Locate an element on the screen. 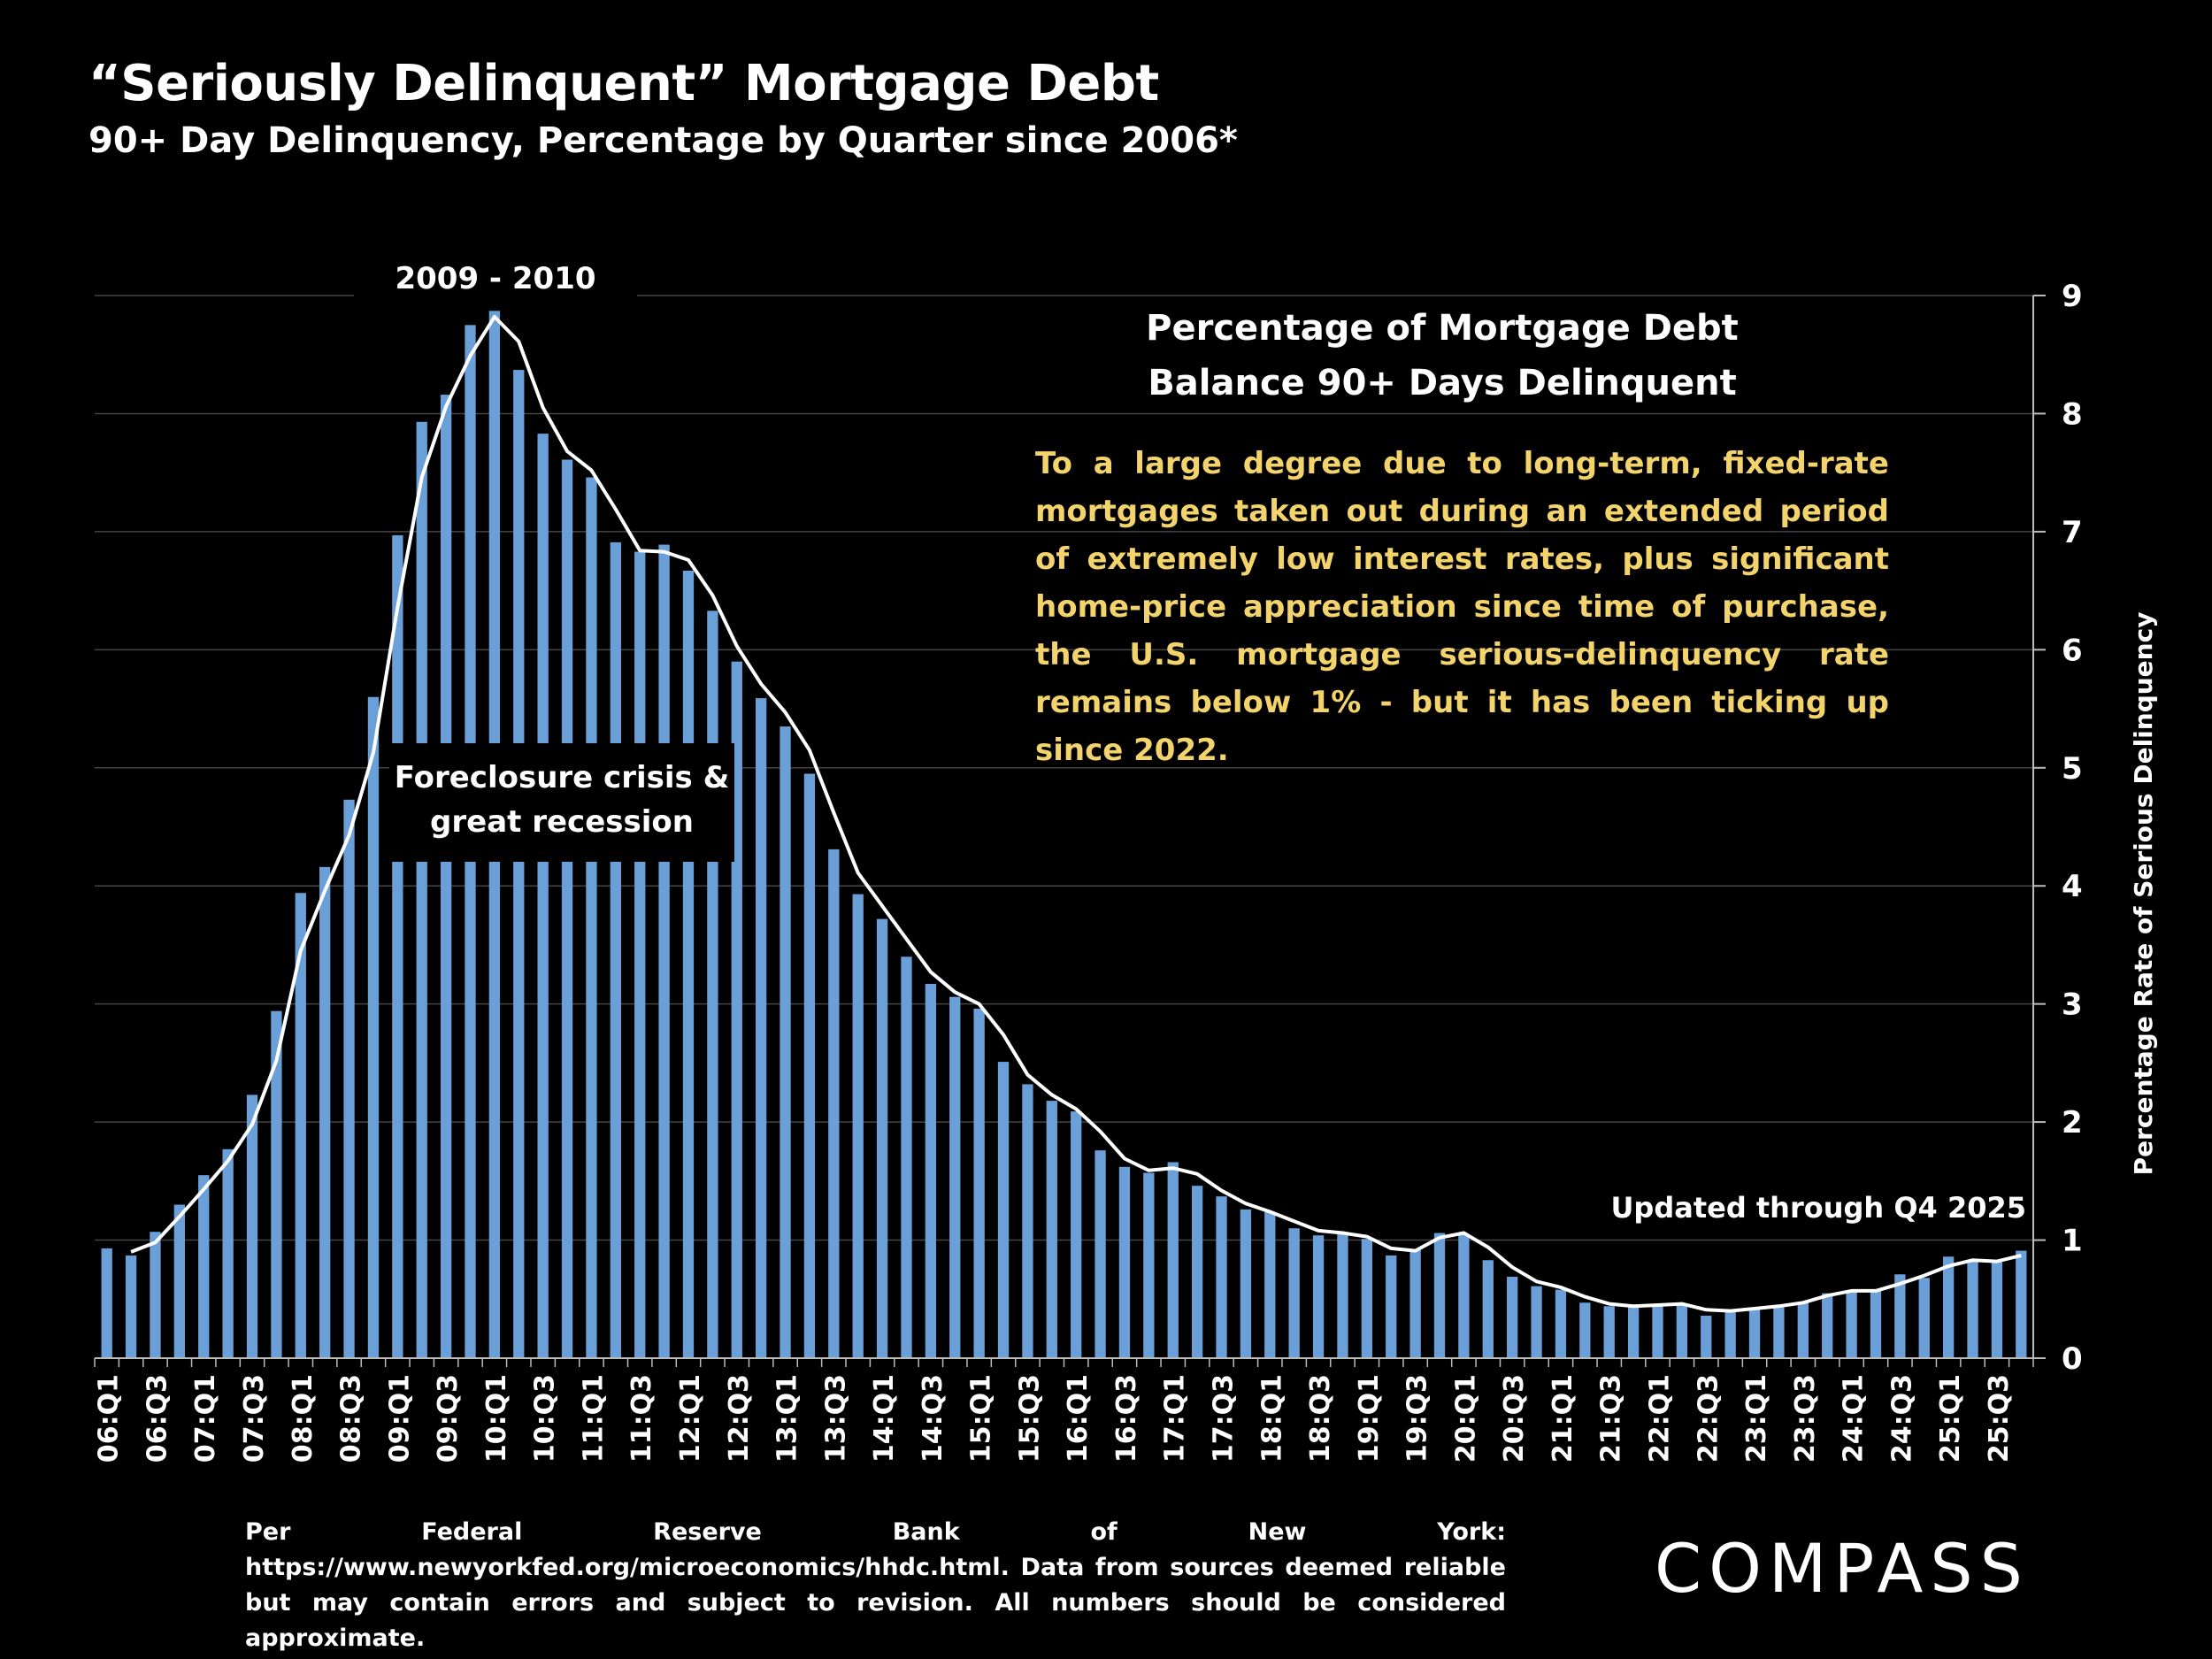  chart-title: “Seriously Delinquent” Mortgage Debt is located at coordinates (623, 84).